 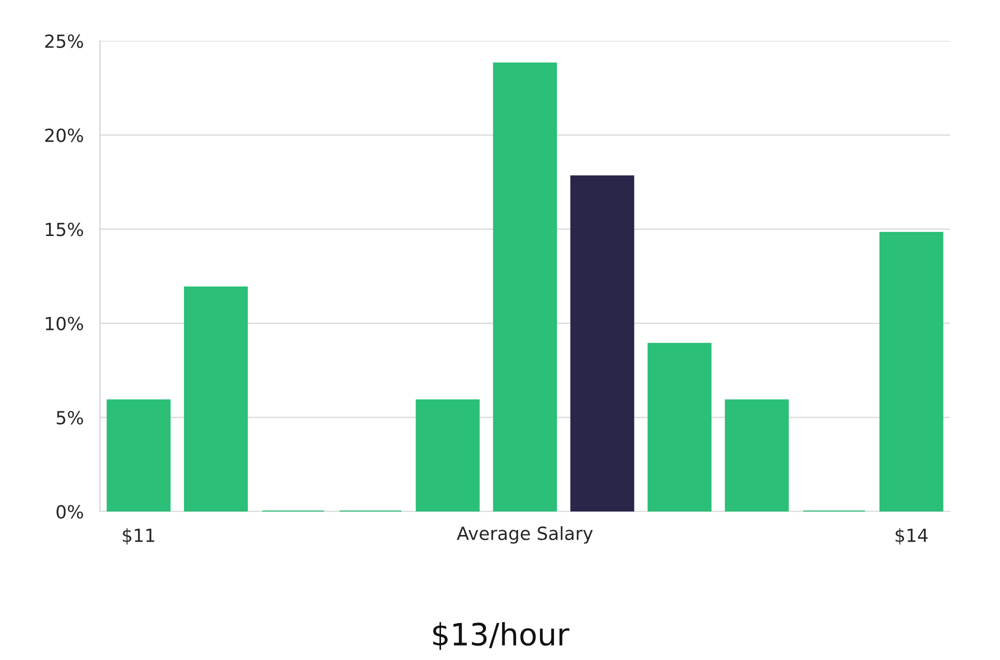 I want to click on y-tick-label: 10%, so click(x=65, y=323).